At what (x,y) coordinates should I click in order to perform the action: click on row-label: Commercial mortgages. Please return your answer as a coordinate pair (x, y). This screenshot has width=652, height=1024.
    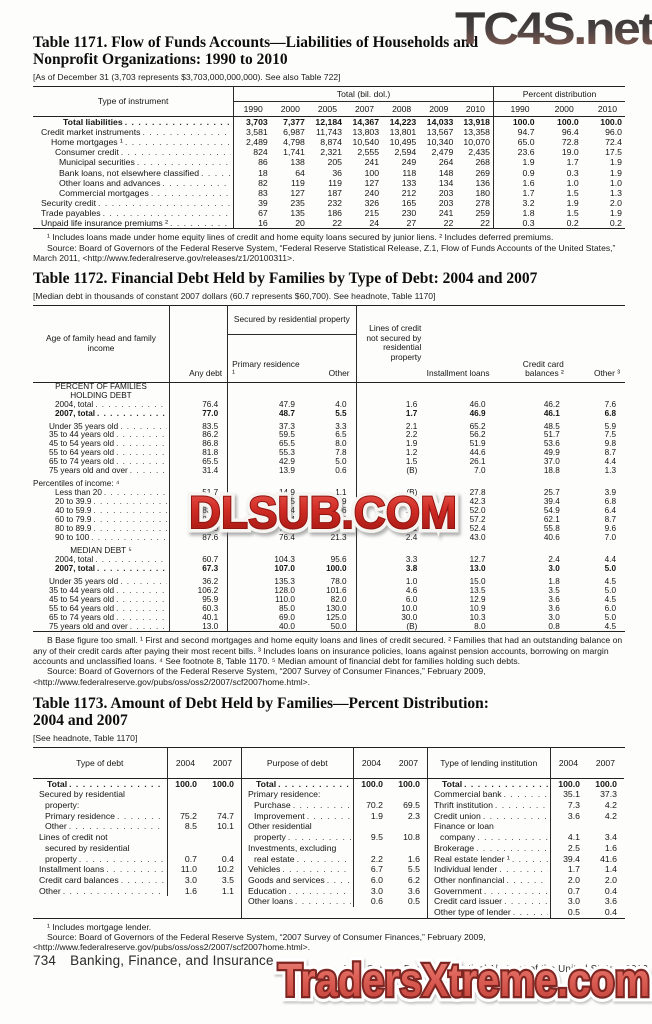
    Looking at the image, I should click on (133, 193).